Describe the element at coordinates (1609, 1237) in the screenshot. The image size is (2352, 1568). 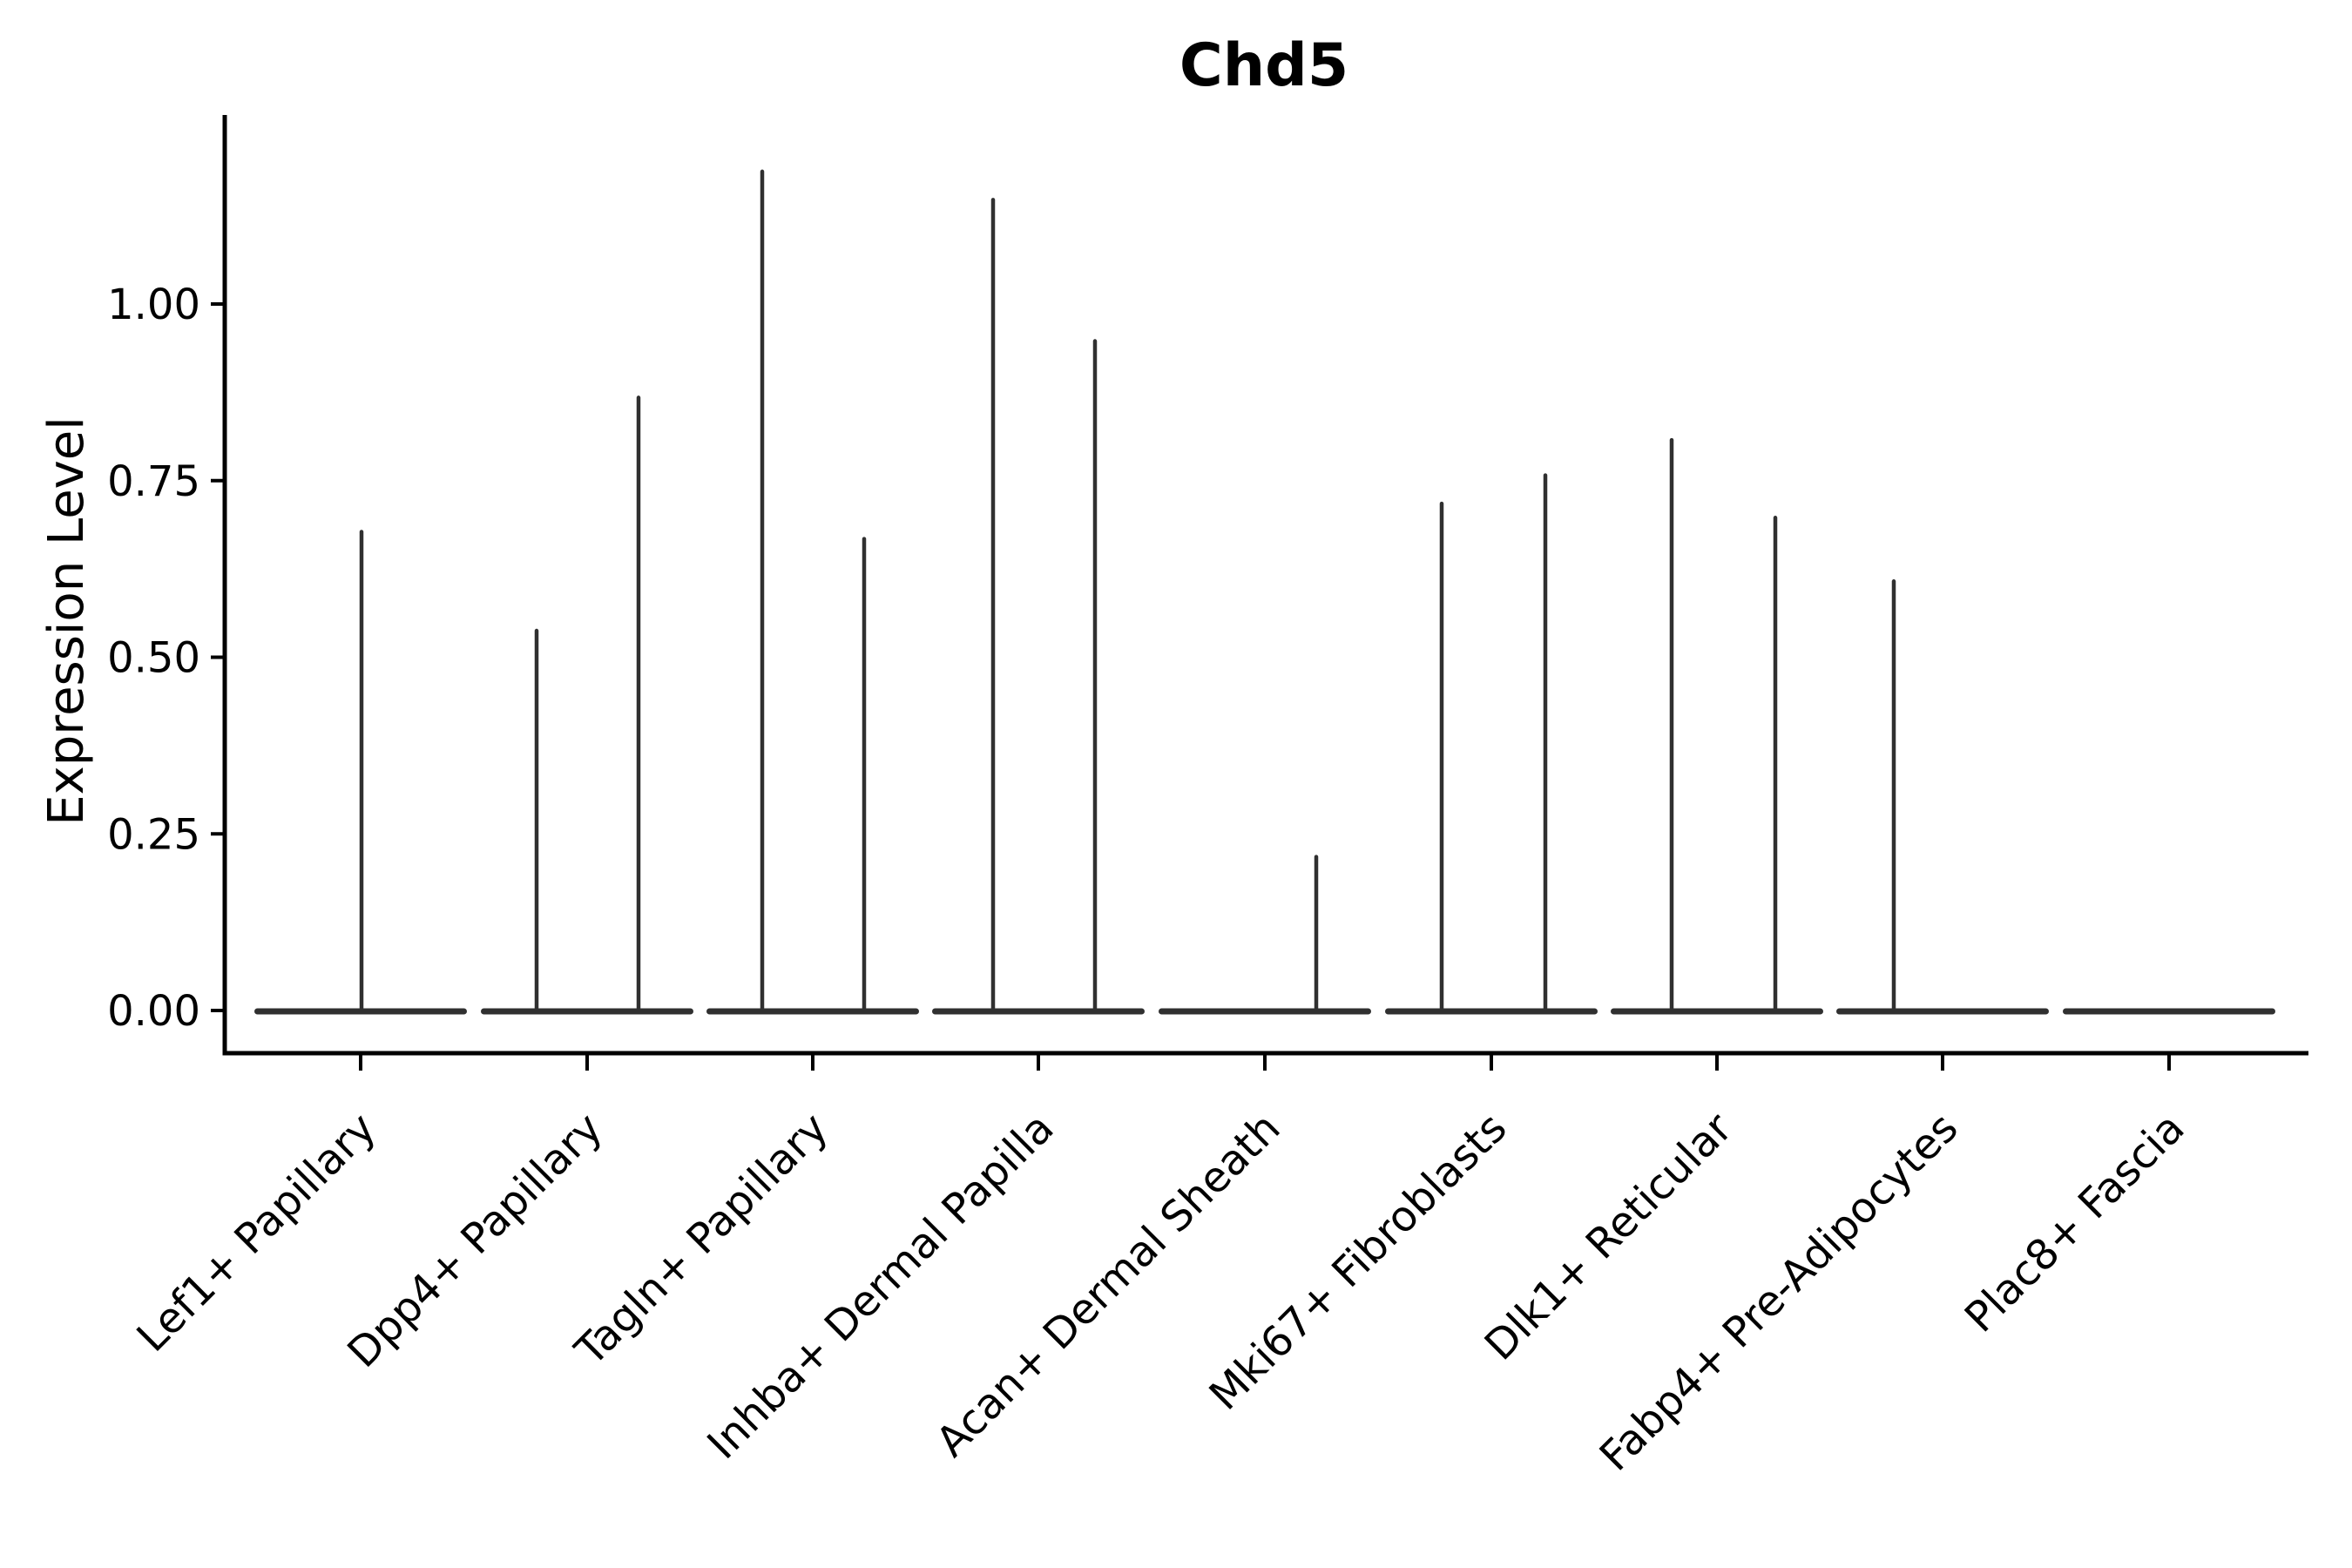
I see `x-category-label: Dlk1+ Reticular` at that location.